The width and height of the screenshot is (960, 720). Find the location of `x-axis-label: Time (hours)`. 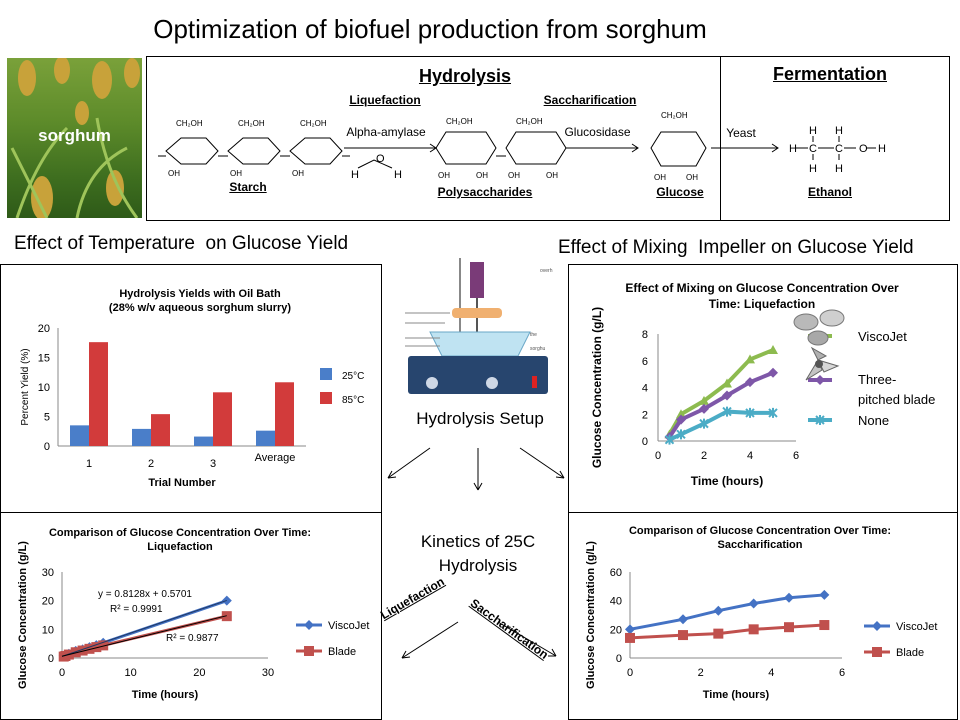

x-axis-label: Time (hours) is located at coordinates (165, 695).